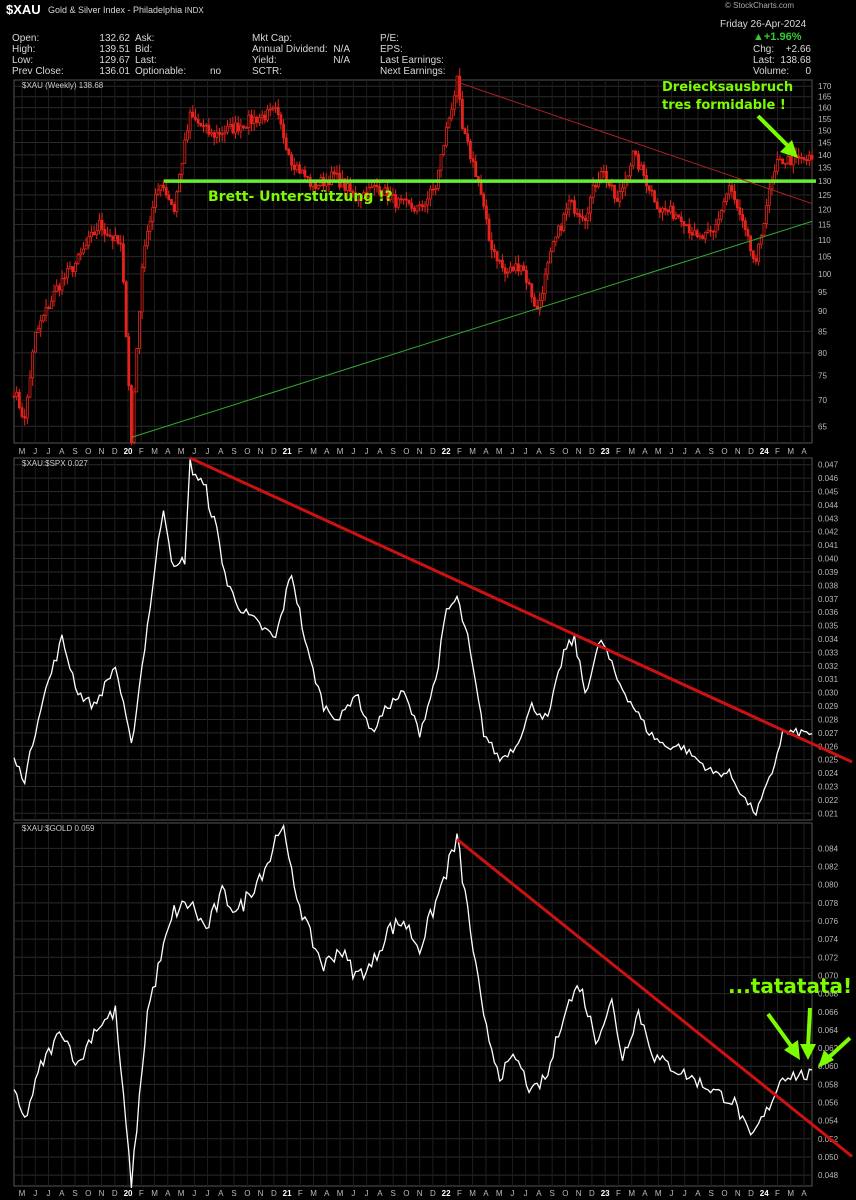 Image resolution: width=856 pixels, height=1200 pixels. What do you see at coordinates (764, 60) in the screenshot?
I see `quote-label: Last:` at bounding box center [764, 60].